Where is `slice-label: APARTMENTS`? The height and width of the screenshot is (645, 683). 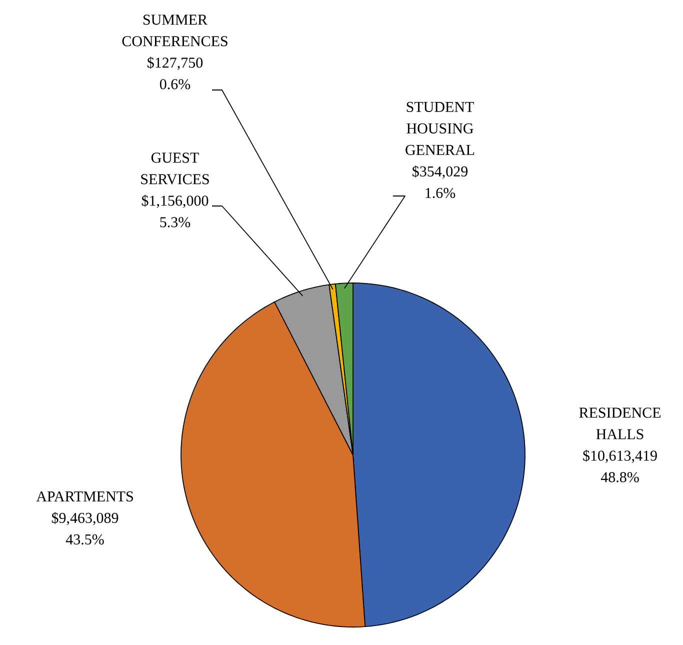
slice-label: APARTMENTS is located at coordinates (84, 496).